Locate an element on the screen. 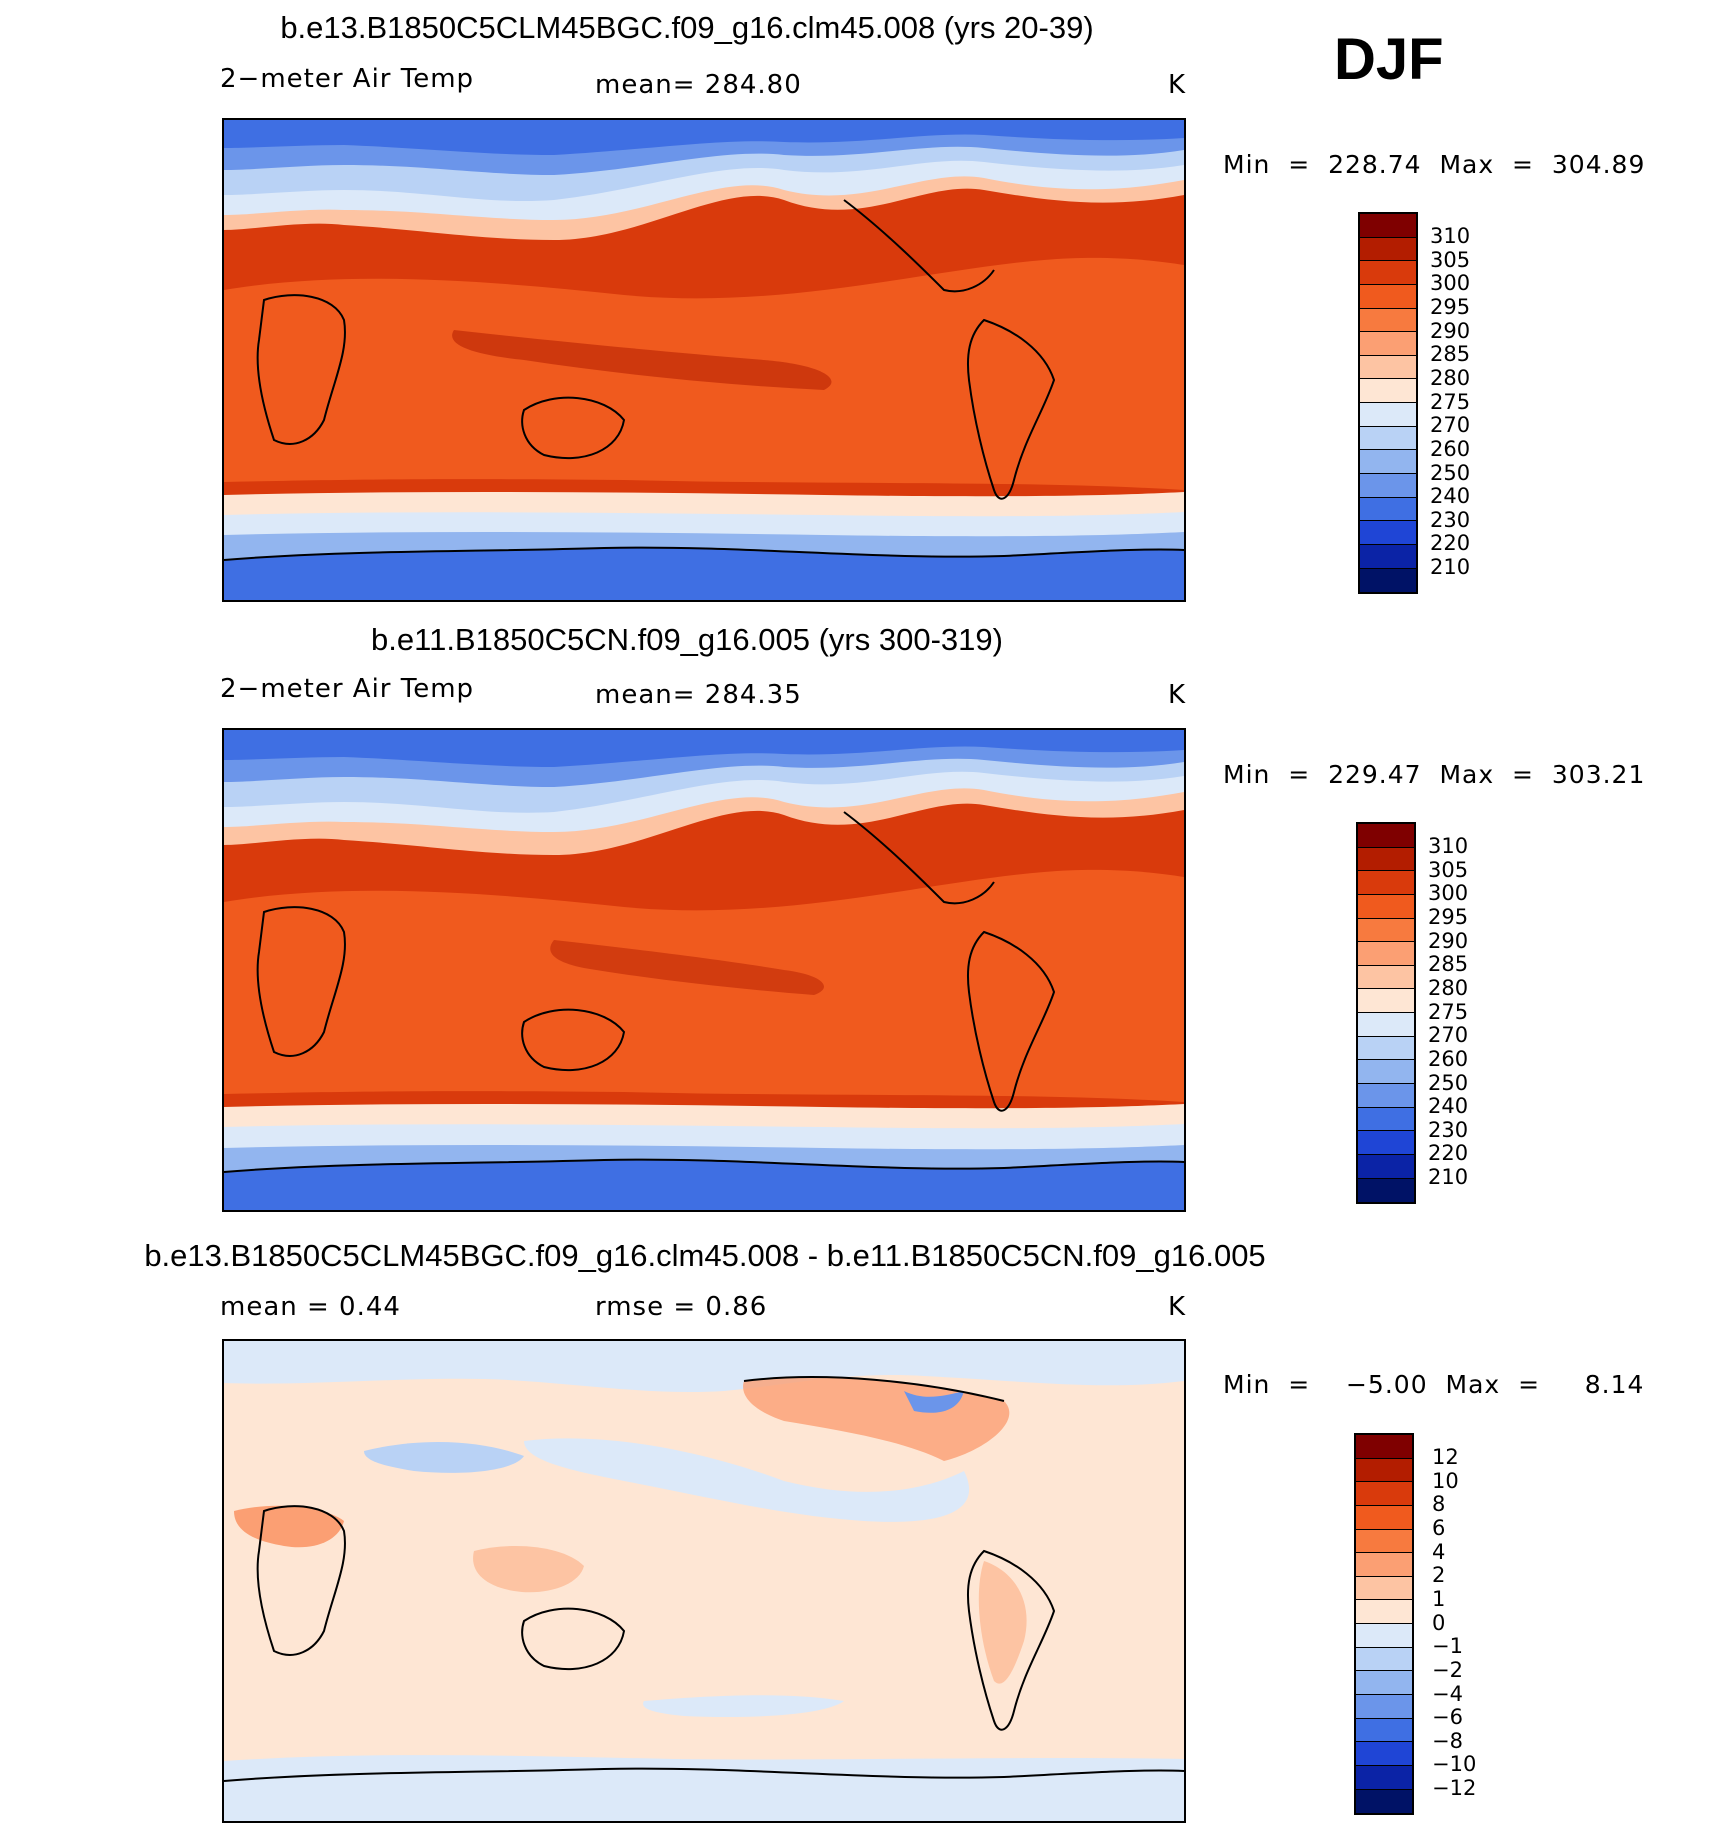 The image size is (1710, 1823). panel-3-minmax: Min = −5.00 Max = 8.14 is located at coordinates (1434, 1384).